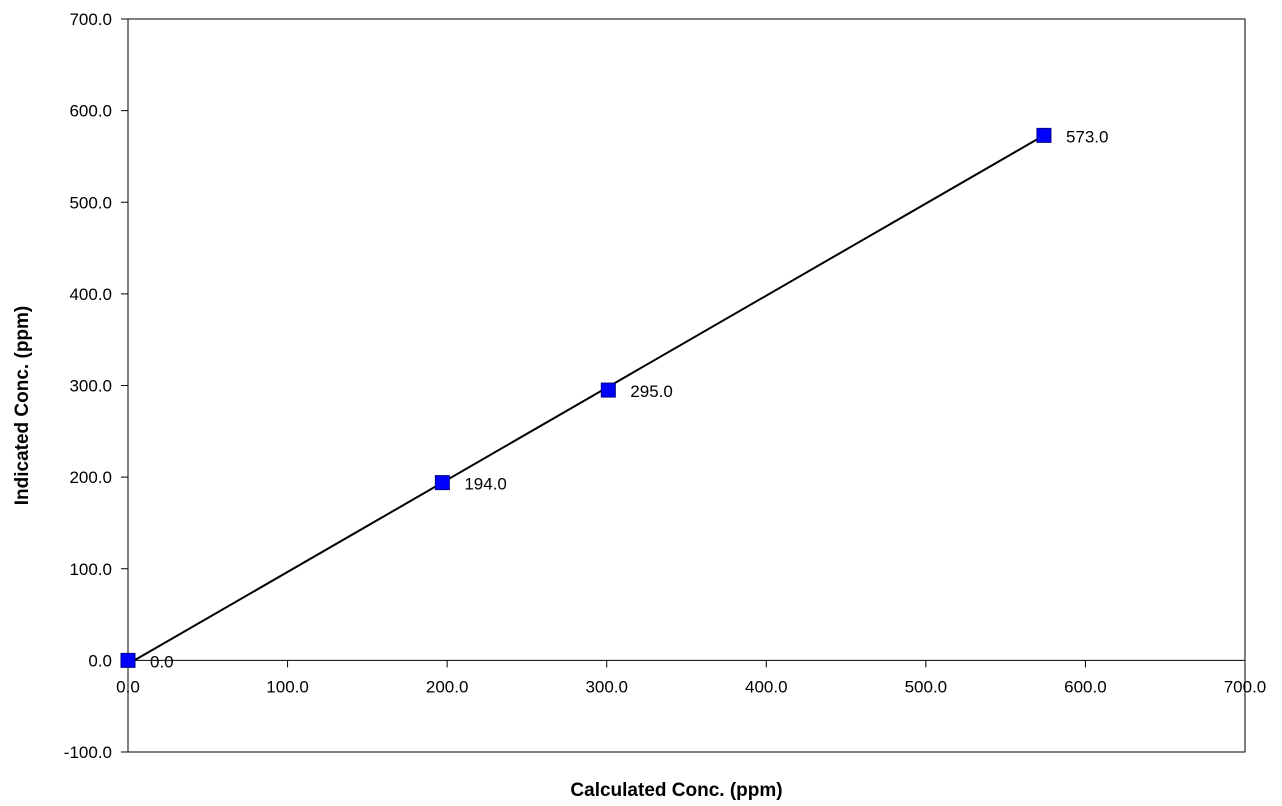 The height and width of the screenshot is (806, 1282). I want to click on x-axis-title: Calculated Conc. (ppm), so click(676, 790).